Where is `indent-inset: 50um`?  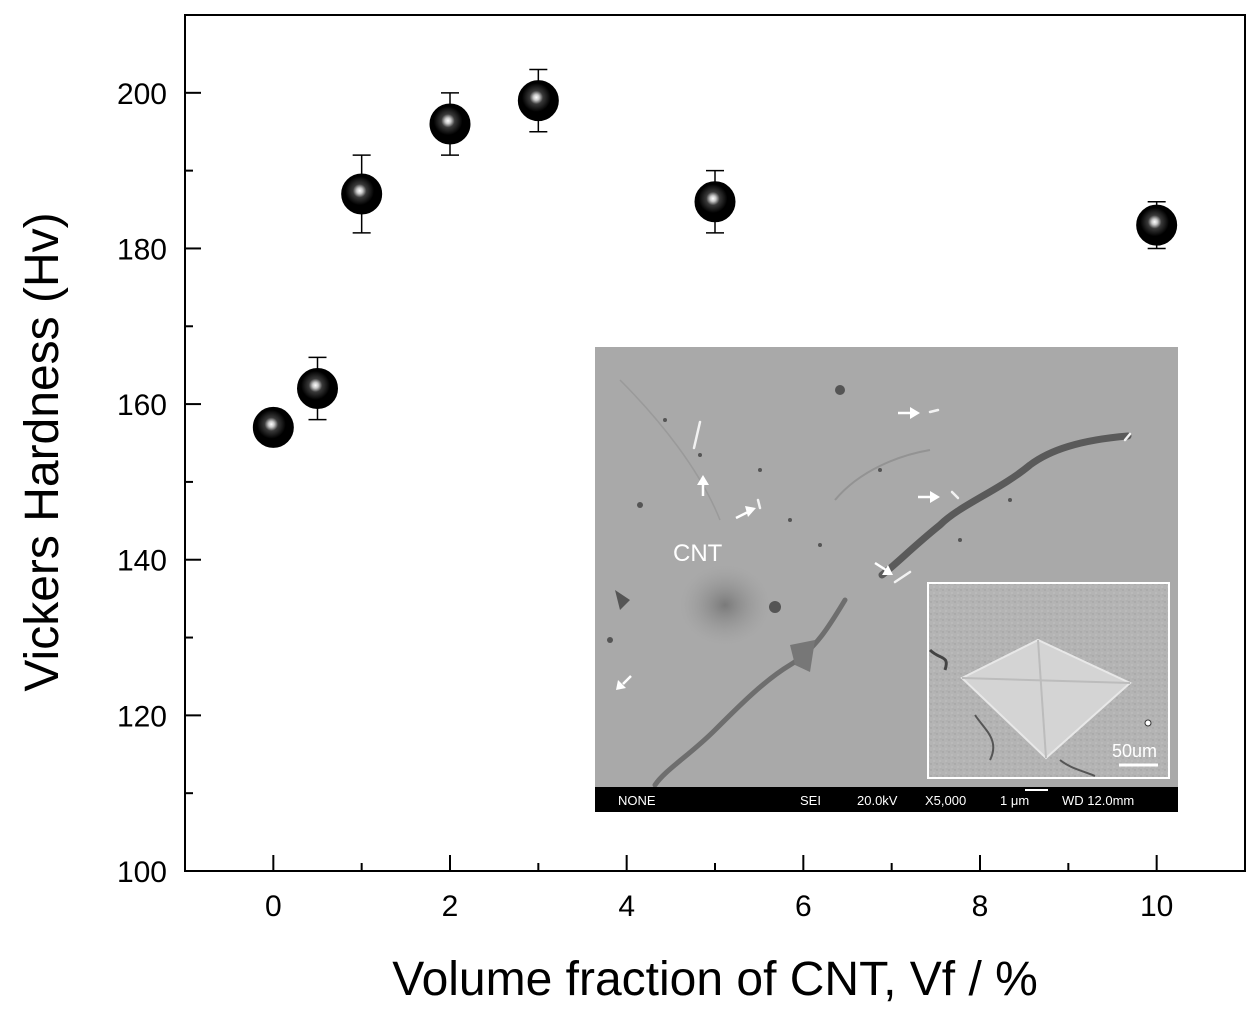 indent-inset: 50um is located at coordinates (1048, 680).